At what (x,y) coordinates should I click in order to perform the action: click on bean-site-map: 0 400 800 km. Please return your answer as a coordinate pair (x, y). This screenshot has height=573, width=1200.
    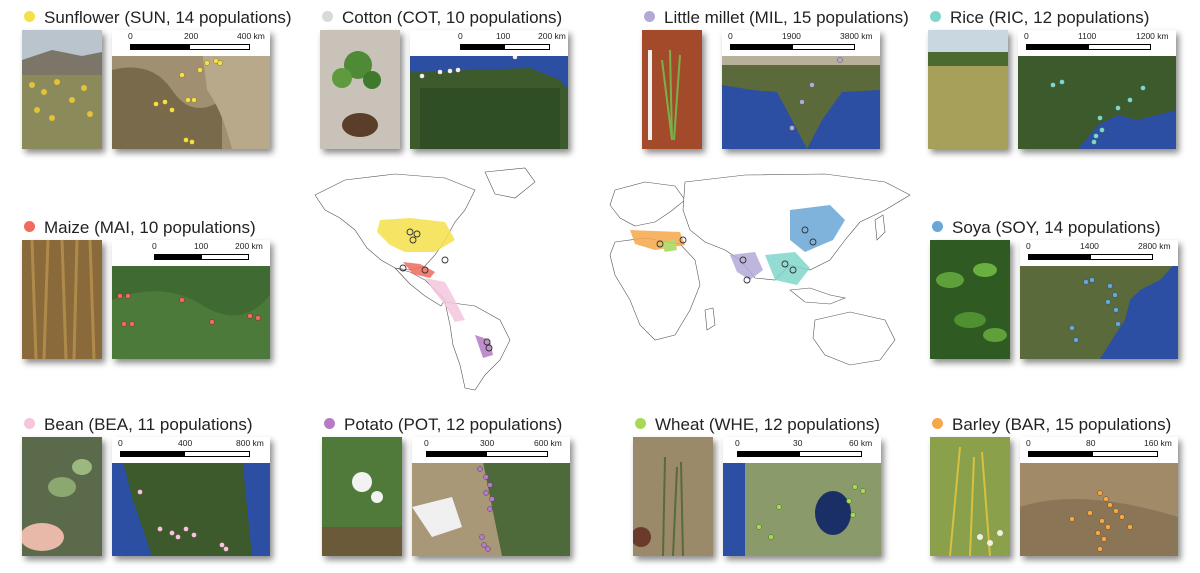
    Looking at the image, I should click on (191, 496).